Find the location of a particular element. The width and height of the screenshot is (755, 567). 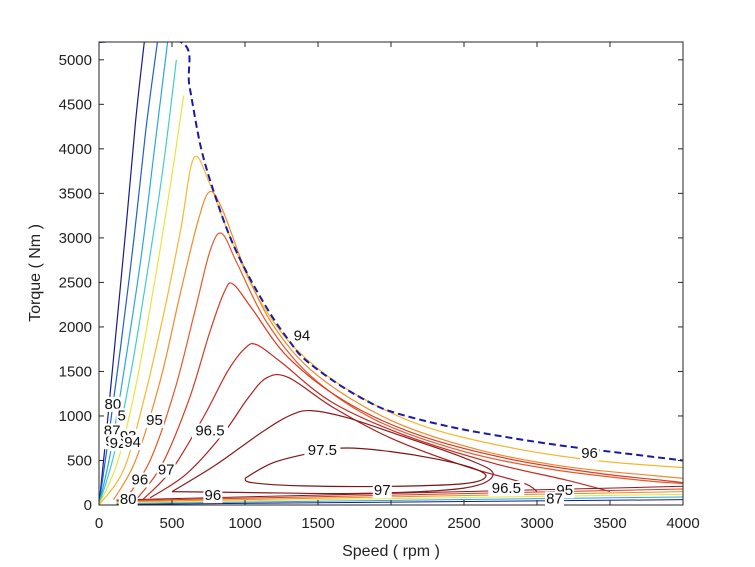

x-tick-label: 2000 is located at coordinates (390, 523).